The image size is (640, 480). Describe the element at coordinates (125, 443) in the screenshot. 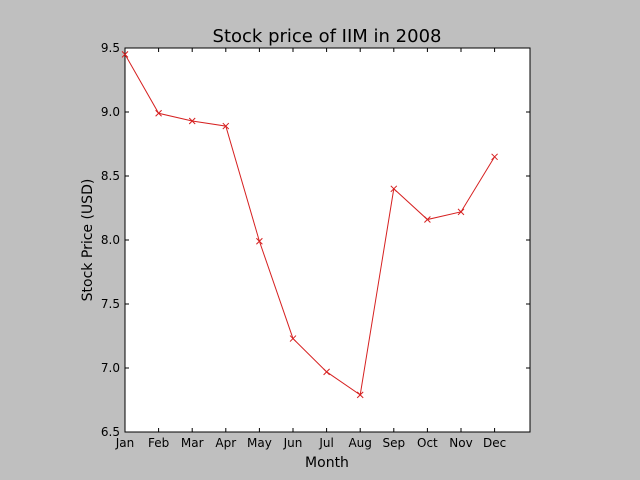

I see `x-tick-label: Jan` at that location.